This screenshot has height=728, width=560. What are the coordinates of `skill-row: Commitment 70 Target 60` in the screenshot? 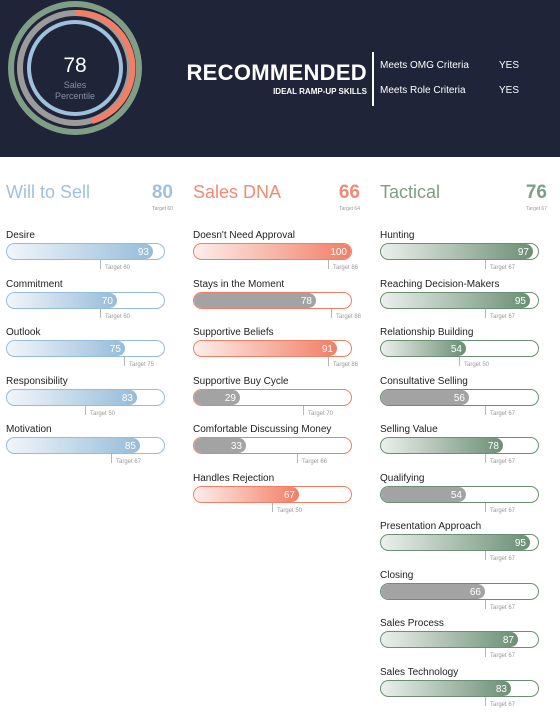 It's located at (89, 303).